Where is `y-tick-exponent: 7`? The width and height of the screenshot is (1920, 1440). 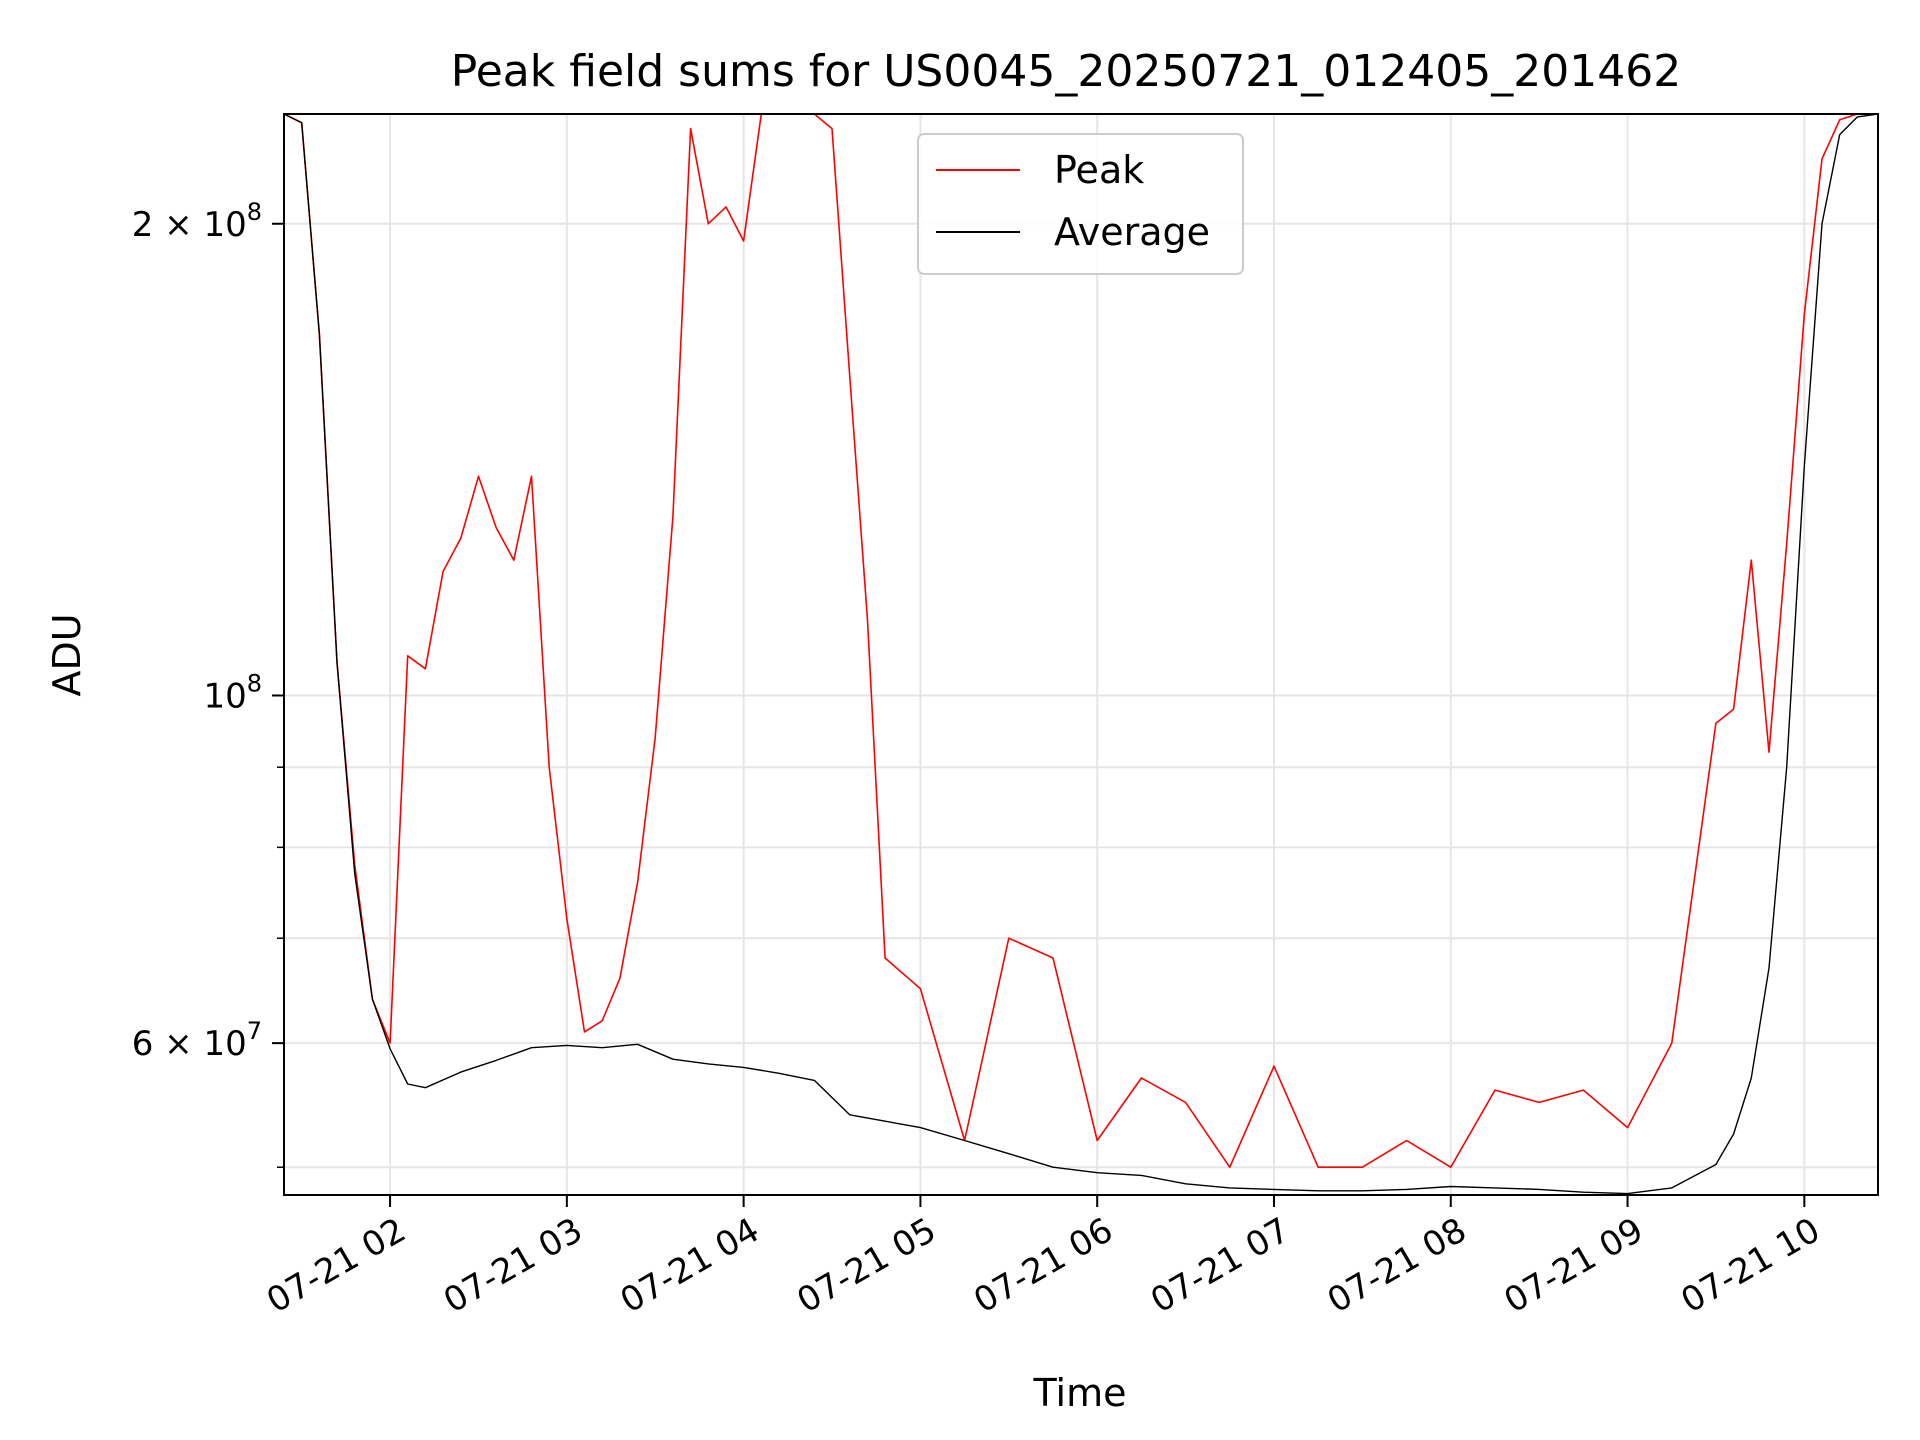
y-tick-exponent: 7 is located at coordinates (254, 1031).